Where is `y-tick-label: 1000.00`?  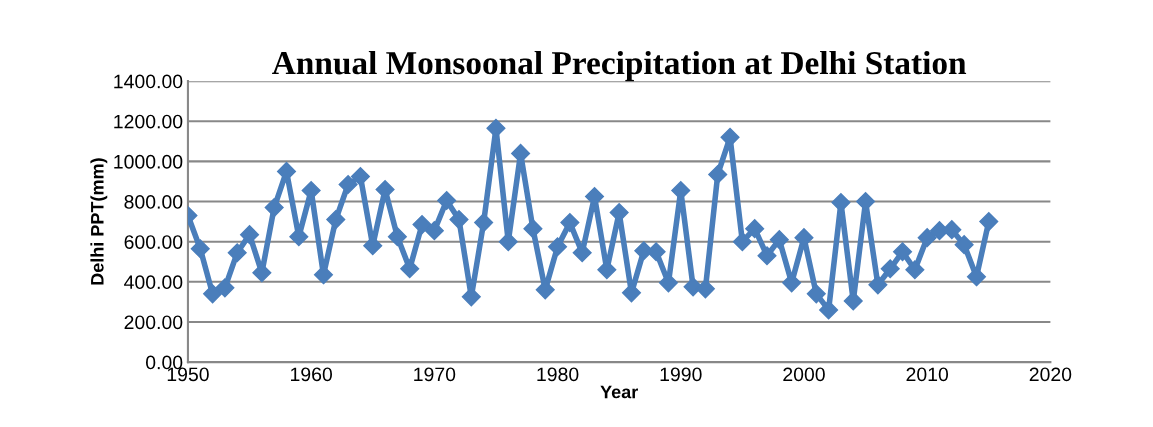 y-tick-label: 1000.00 is located at coordinates (148, 161).